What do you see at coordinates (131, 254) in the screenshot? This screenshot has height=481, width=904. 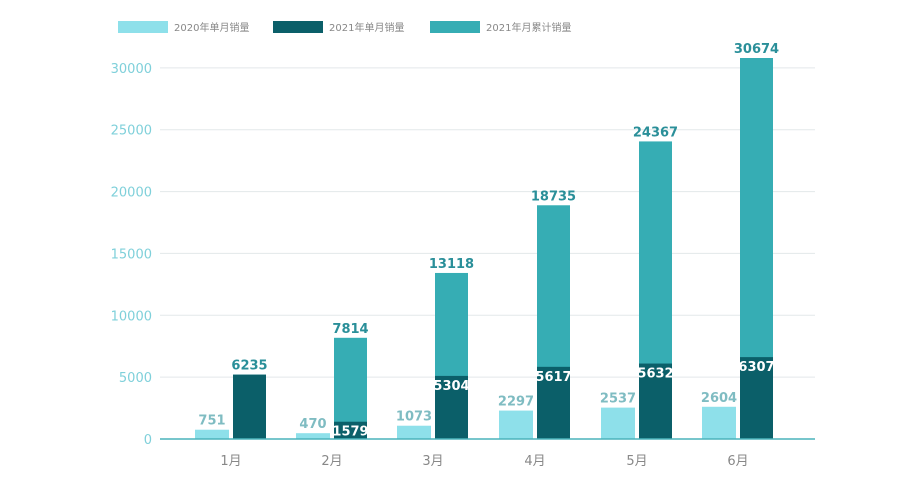 I see `y-tick-label: 15000` at bounding box center [131, 254].